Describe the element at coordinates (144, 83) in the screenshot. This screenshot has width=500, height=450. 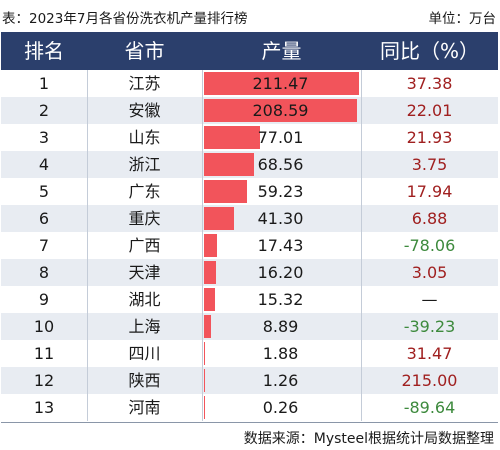
I see `province-cell: 江苏` at that location.